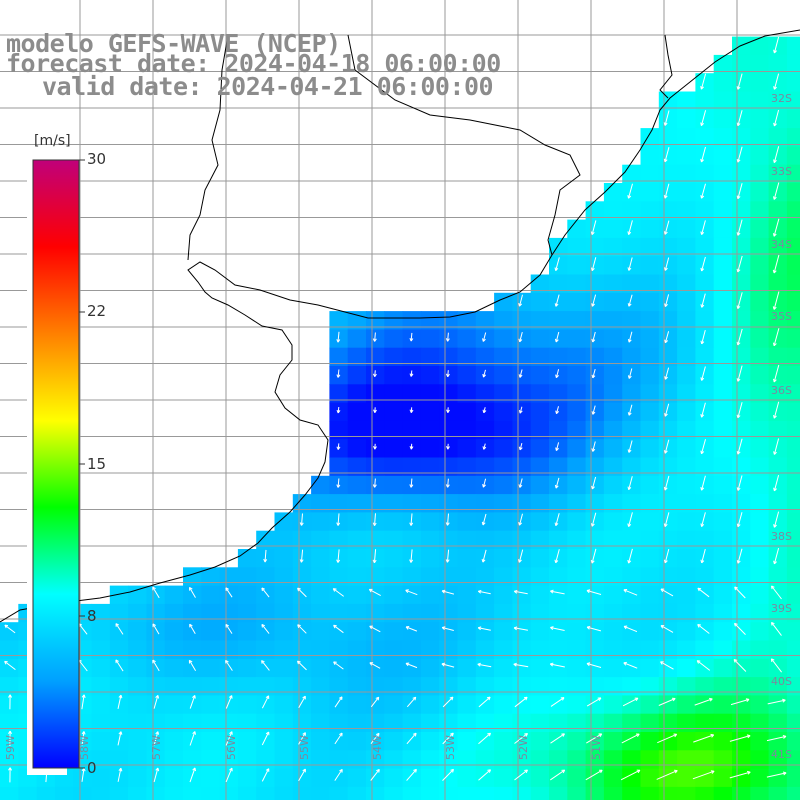  I want to click on lon-label: 52W, so click(523, 747).